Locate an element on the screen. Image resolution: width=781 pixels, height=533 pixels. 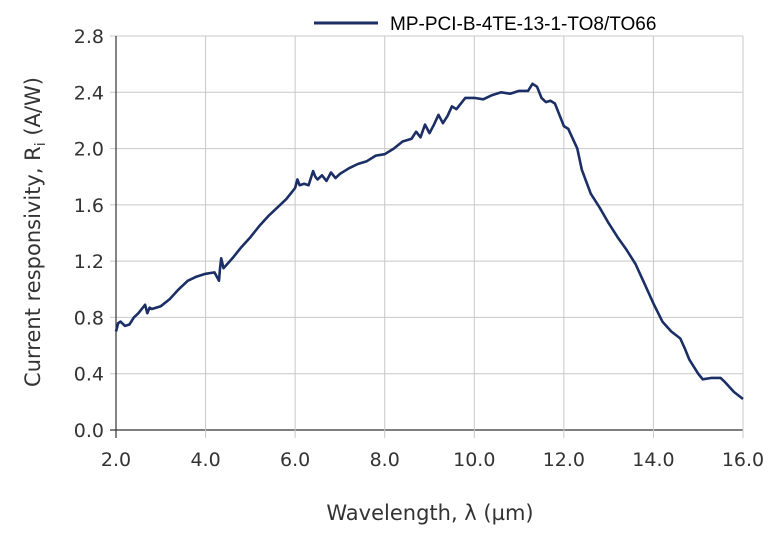
x-tick-label: 8.0 is located at coordinates (385, 460).